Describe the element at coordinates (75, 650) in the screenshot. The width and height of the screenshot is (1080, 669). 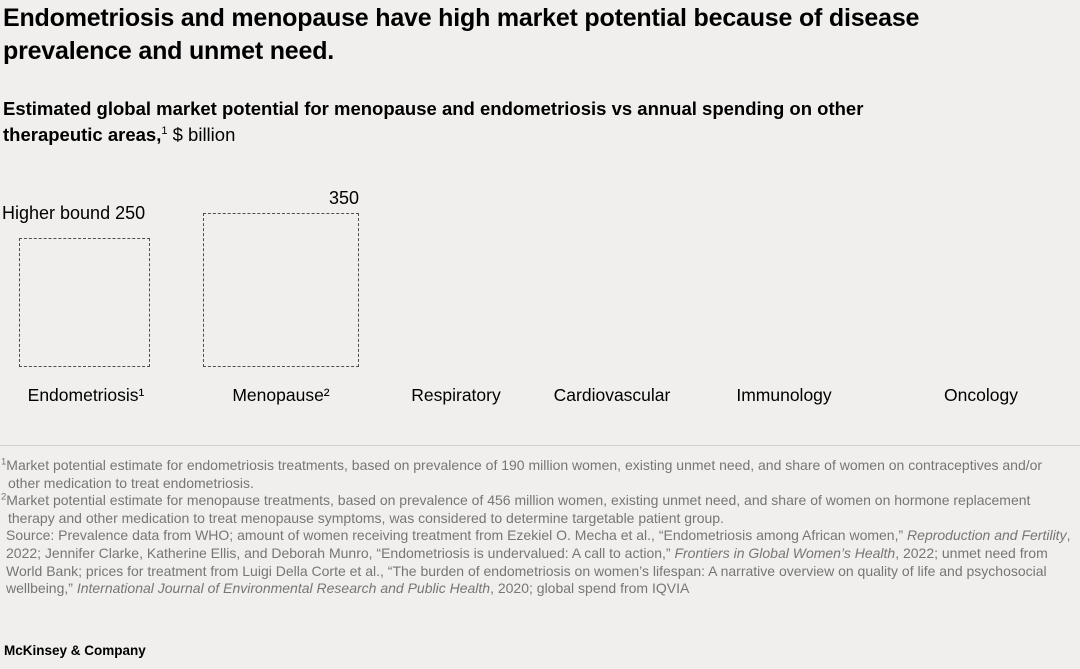
I see `mckinsey-wordmark: McKinsey & Company` at that location.